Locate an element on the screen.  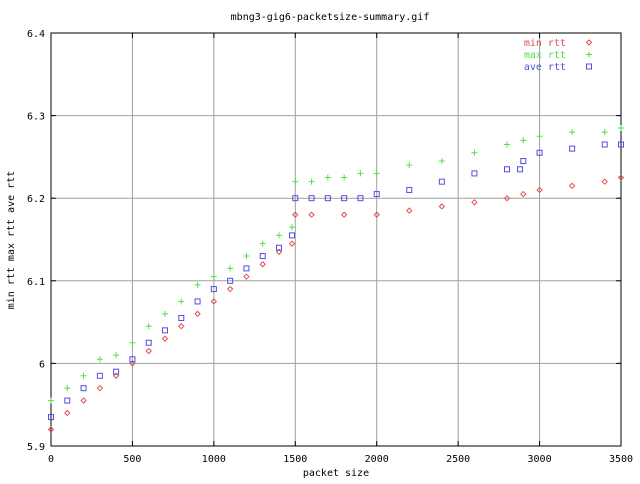
legend-label: max rtt is located at coordinates (545, 55).